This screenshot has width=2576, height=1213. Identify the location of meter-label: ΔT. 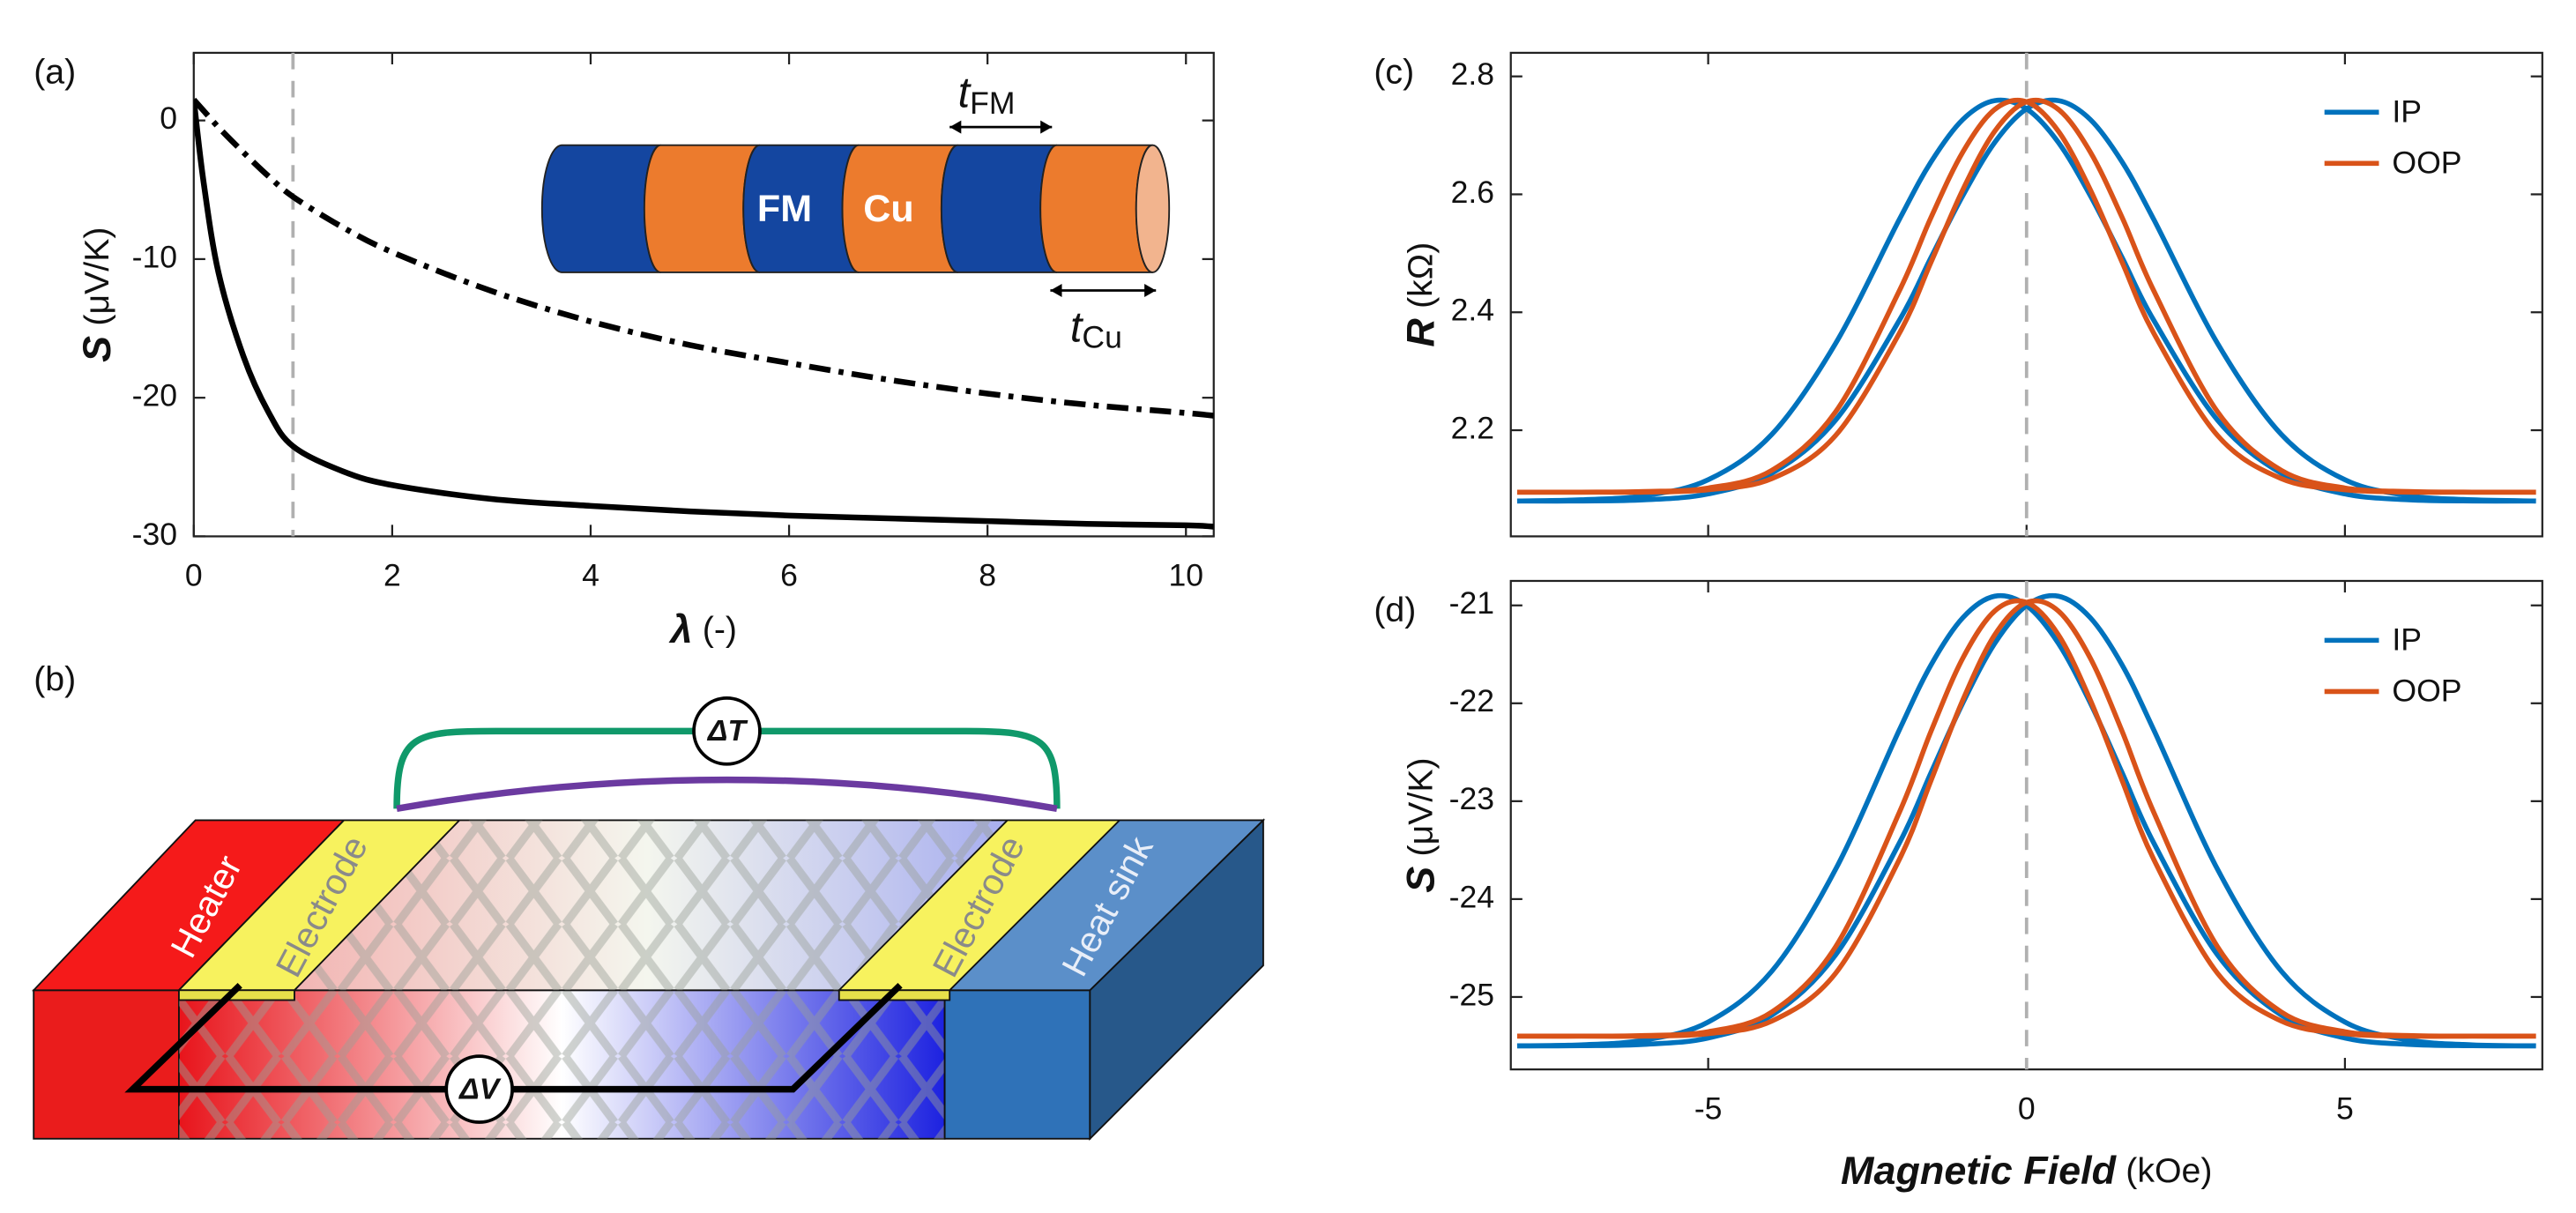
(727, 731).